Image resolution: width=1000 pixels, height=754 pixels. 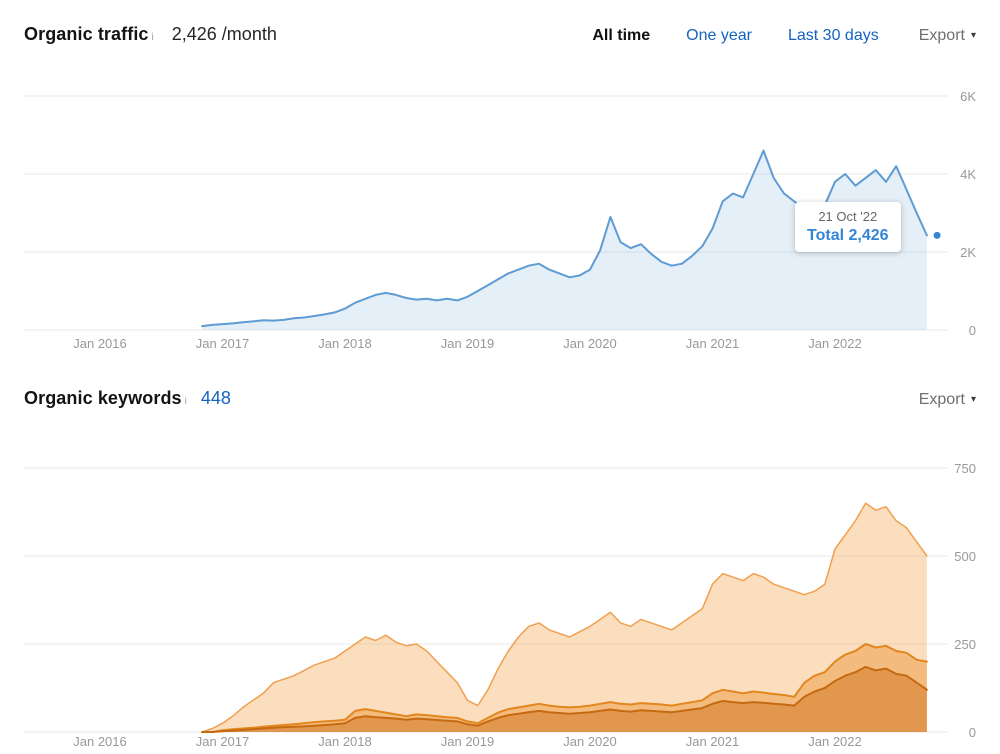 I want to click on organic-keywords-header: Organic keywords i 448 Export ▾, so click(x=500, y=386).